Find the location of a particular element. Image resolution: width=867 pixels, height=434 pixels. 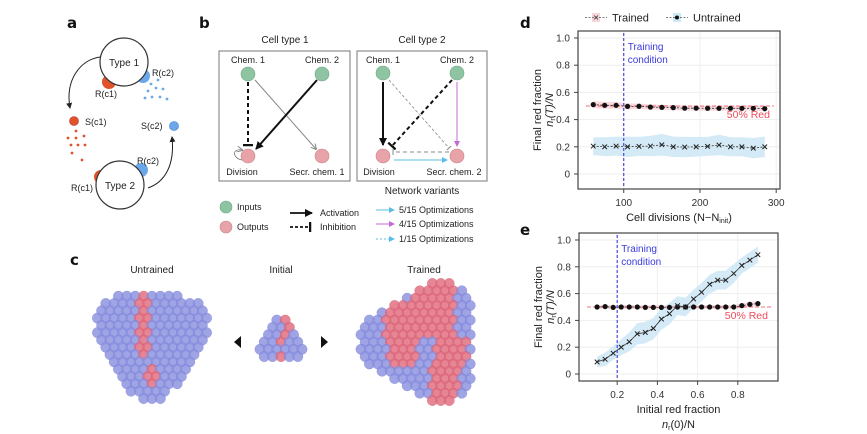

b1-node-division is located at coordinates (248, 156).